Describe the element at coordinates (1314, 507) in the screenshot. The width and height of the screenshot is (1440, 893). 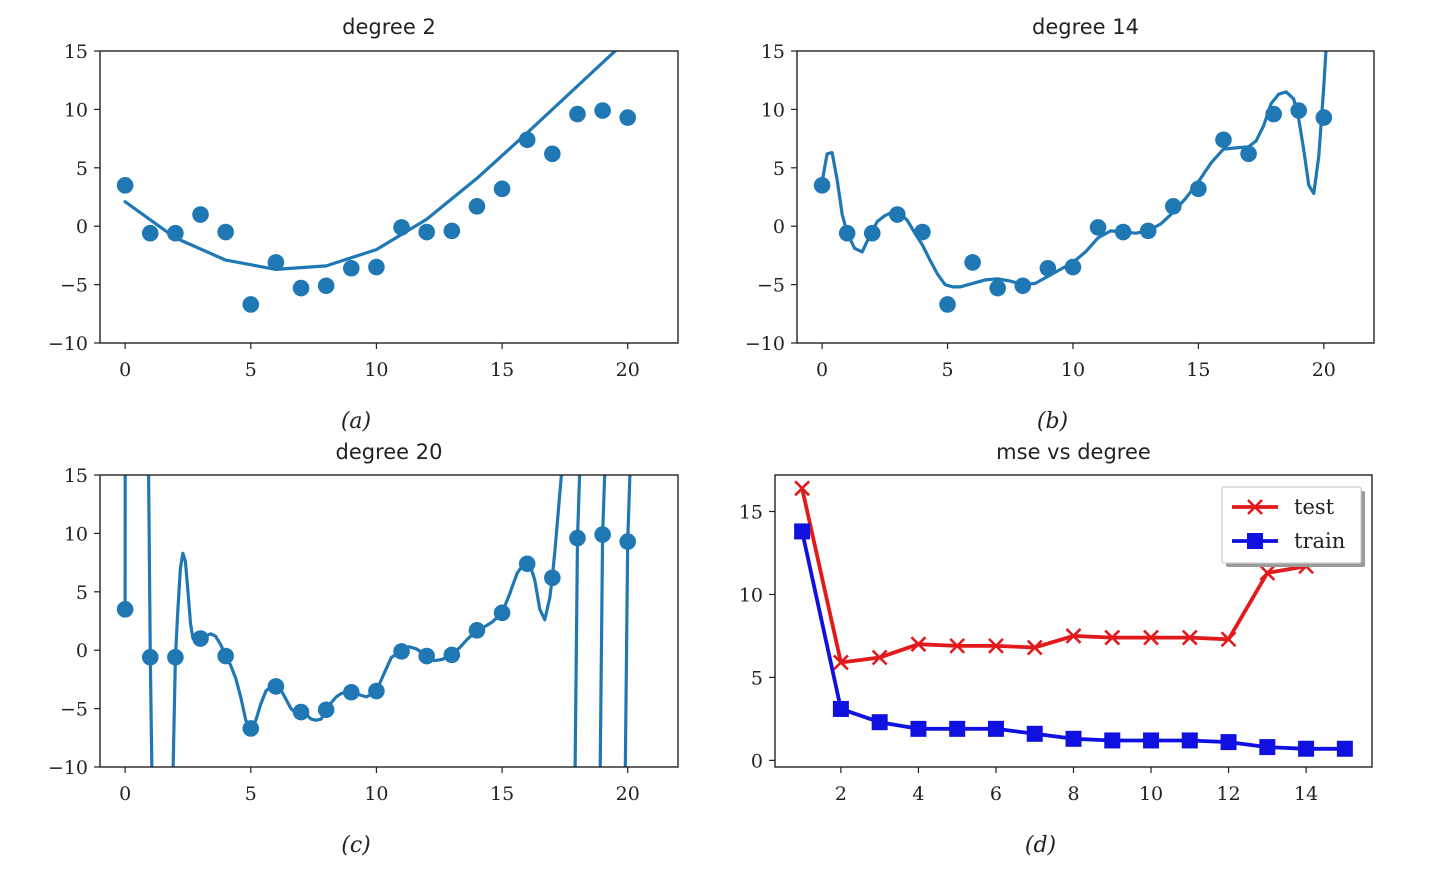
I see `legend-label-test: test` at that location.